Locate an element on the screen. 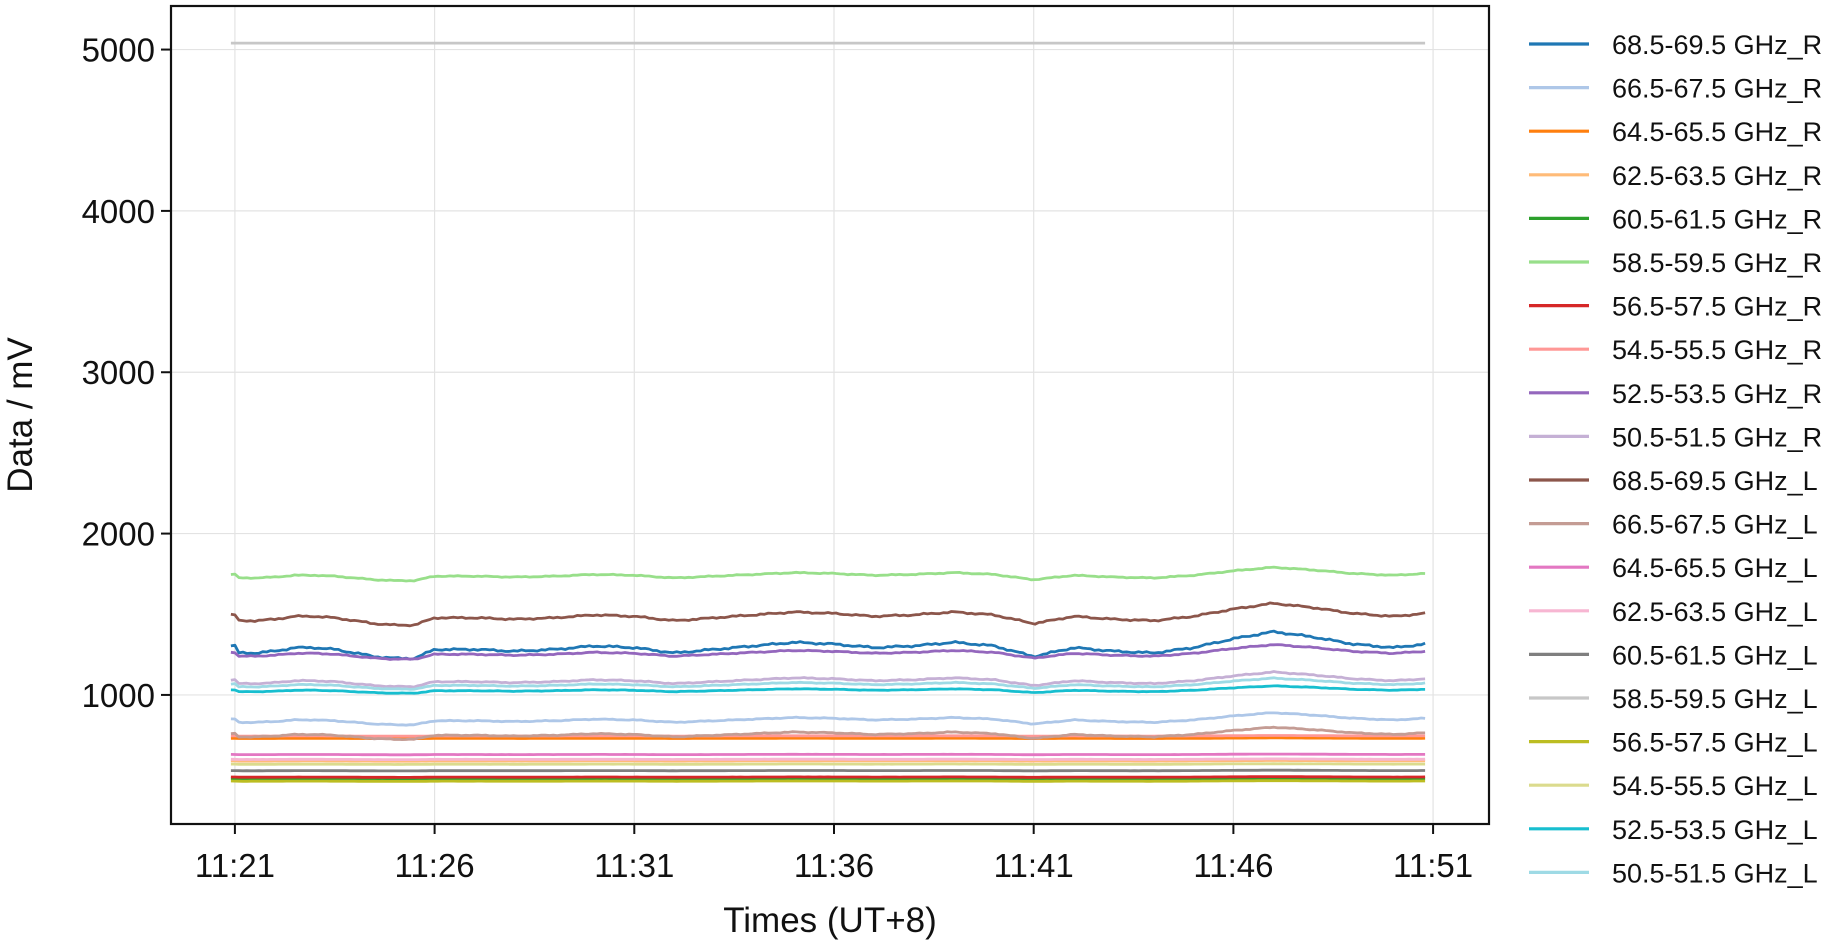 The width and height of the screenshot is (1847, 941). legend-label: 68.5-69.5 GHz_L is located at coordinates (1715, 481).